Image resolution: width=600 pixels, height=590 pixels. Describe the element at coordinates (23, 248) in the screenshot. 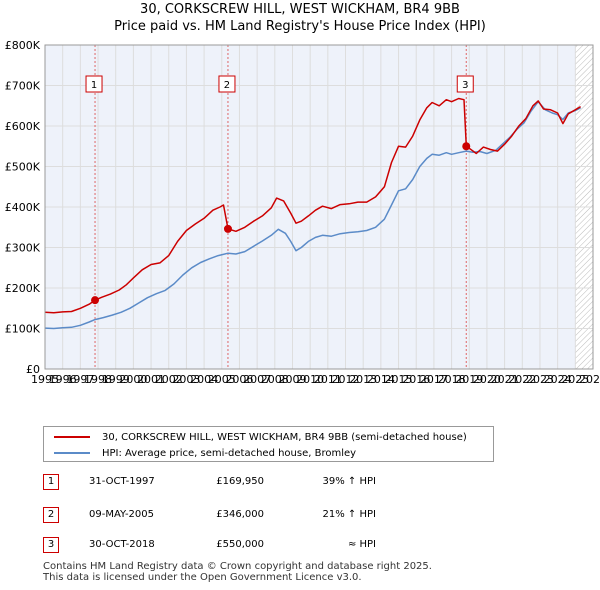

I see `y-tick-label: £300K` at that location.